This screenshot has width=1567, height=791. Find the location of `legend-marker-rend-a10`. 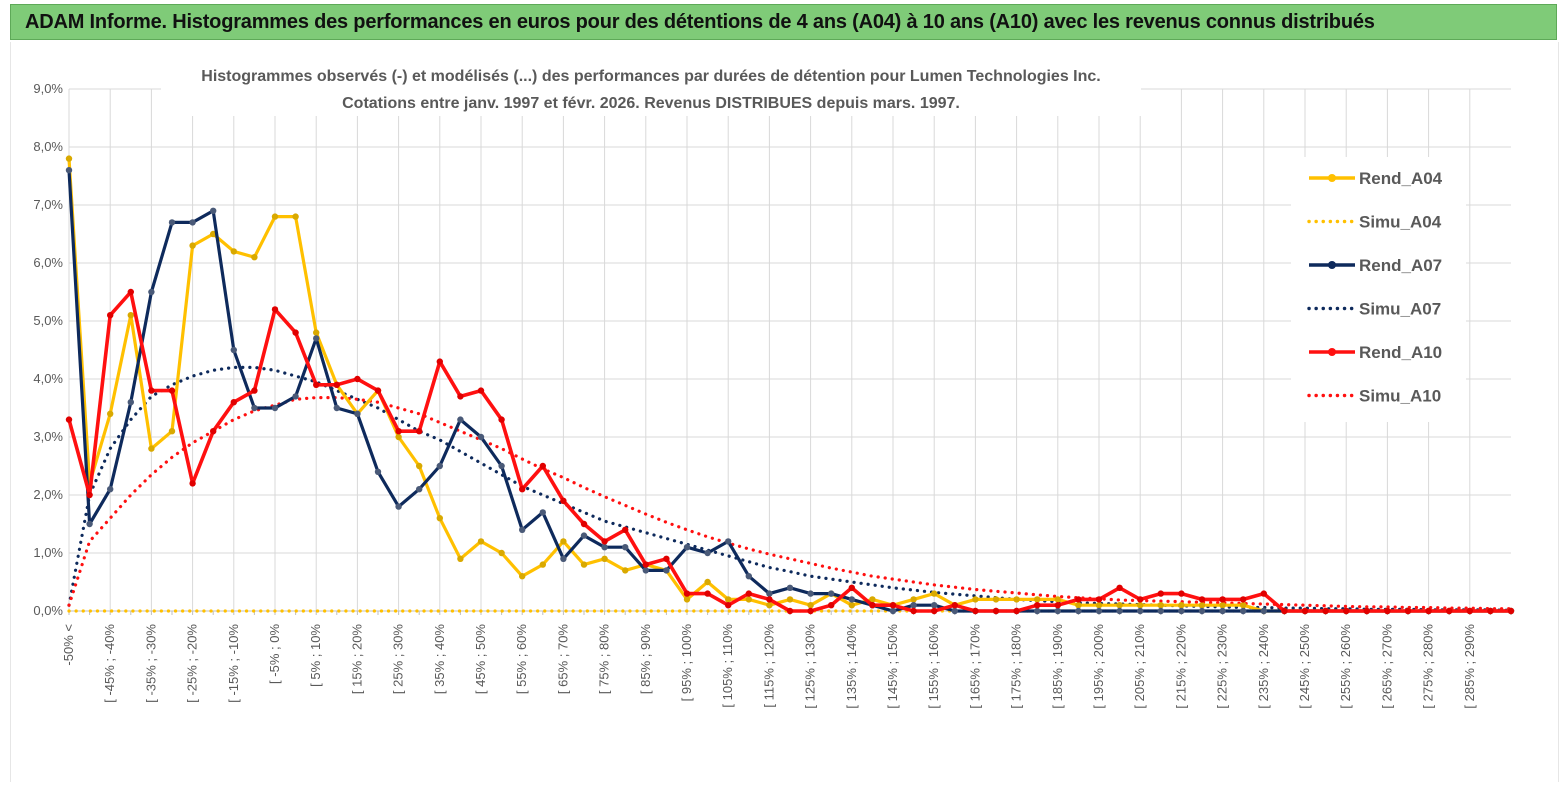

legend-marker-rend-a10 is located at coordinates (1332, 352).